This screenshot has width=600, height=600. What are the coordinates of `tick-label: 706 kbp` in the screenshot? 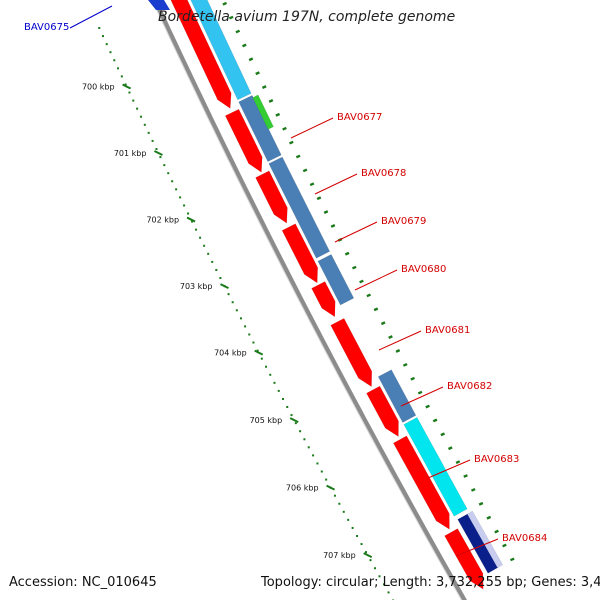 It's located at (302, 488).